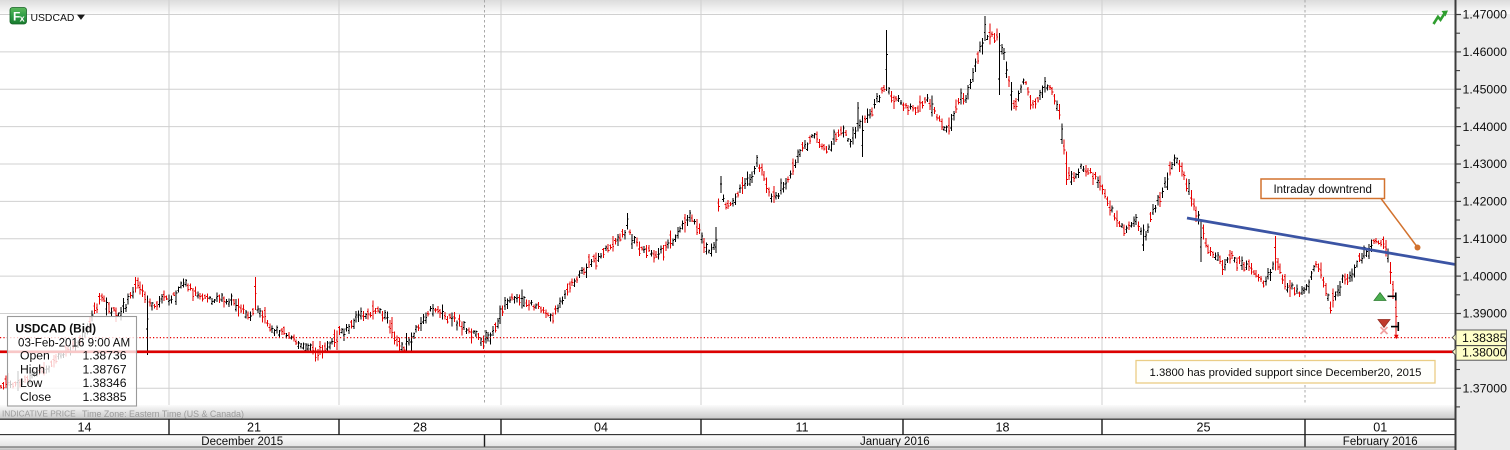 The width and height of the screenshot is (1510, 450). Describe the element at coordinates (74, 342) in the screenshot. I see `svg-text: 03-Feb-2016 9:00 AM` at that location.